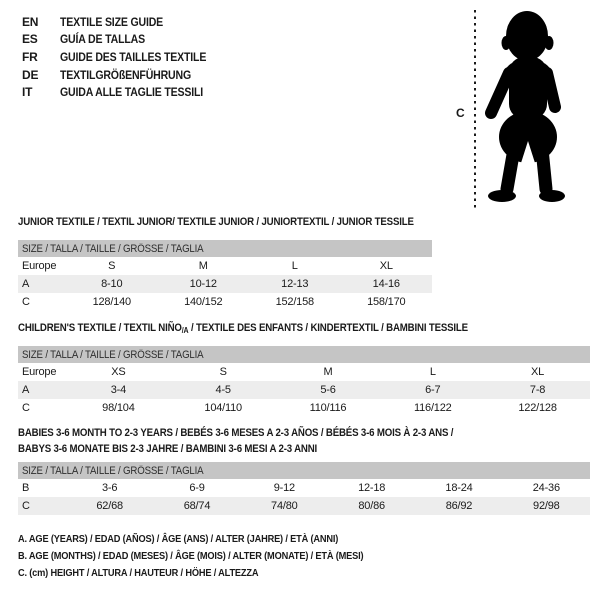 This screenshot has height=600, width=600. What do you see at coordinates (118, 408) in the screenshot?
I see `height-cell: 98/104` at bounding box center [118, 408].